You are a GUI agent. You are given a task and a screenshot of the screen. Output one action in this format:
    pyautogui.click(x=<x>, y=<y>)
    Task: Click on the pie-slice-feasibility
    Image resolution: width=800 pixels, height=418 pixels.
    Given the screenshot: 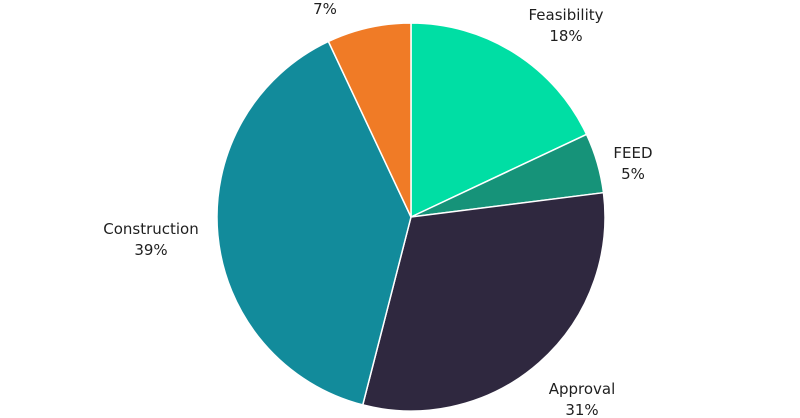 What is the action you would take?
    pyautogui.click(x=499, y=120)
    